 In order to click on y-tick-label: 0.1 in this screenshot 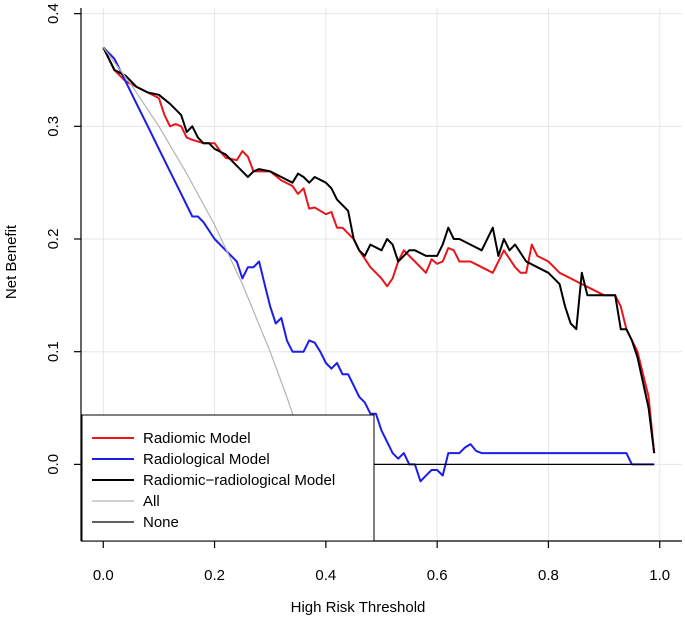, I will do `click(53, 351)`.